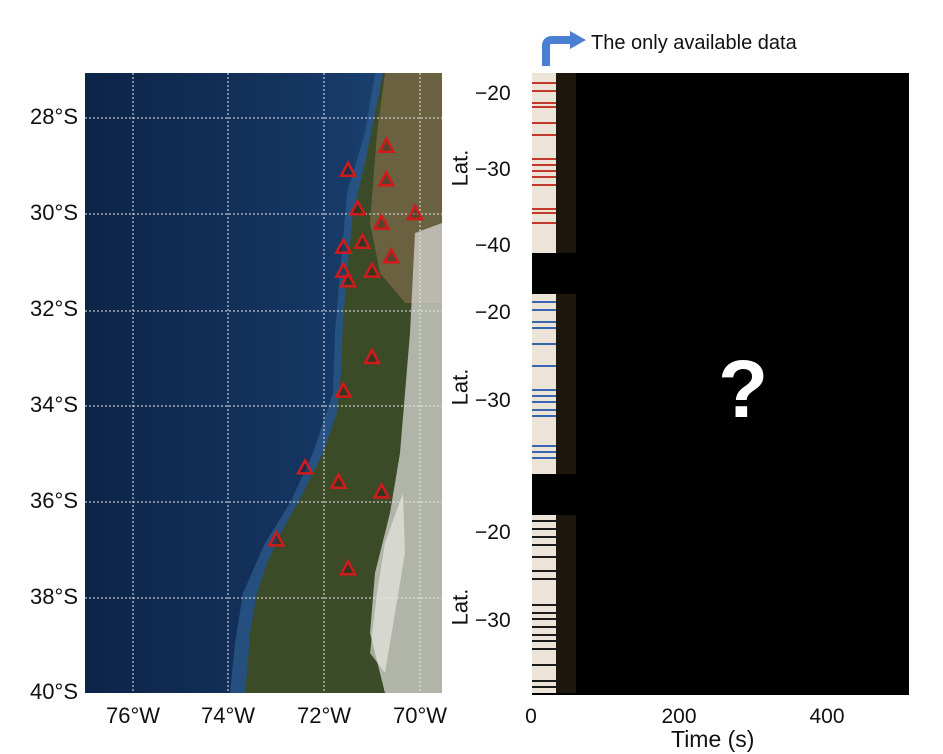  I want to click on waveform-strip-bottom, so click(544, 604).